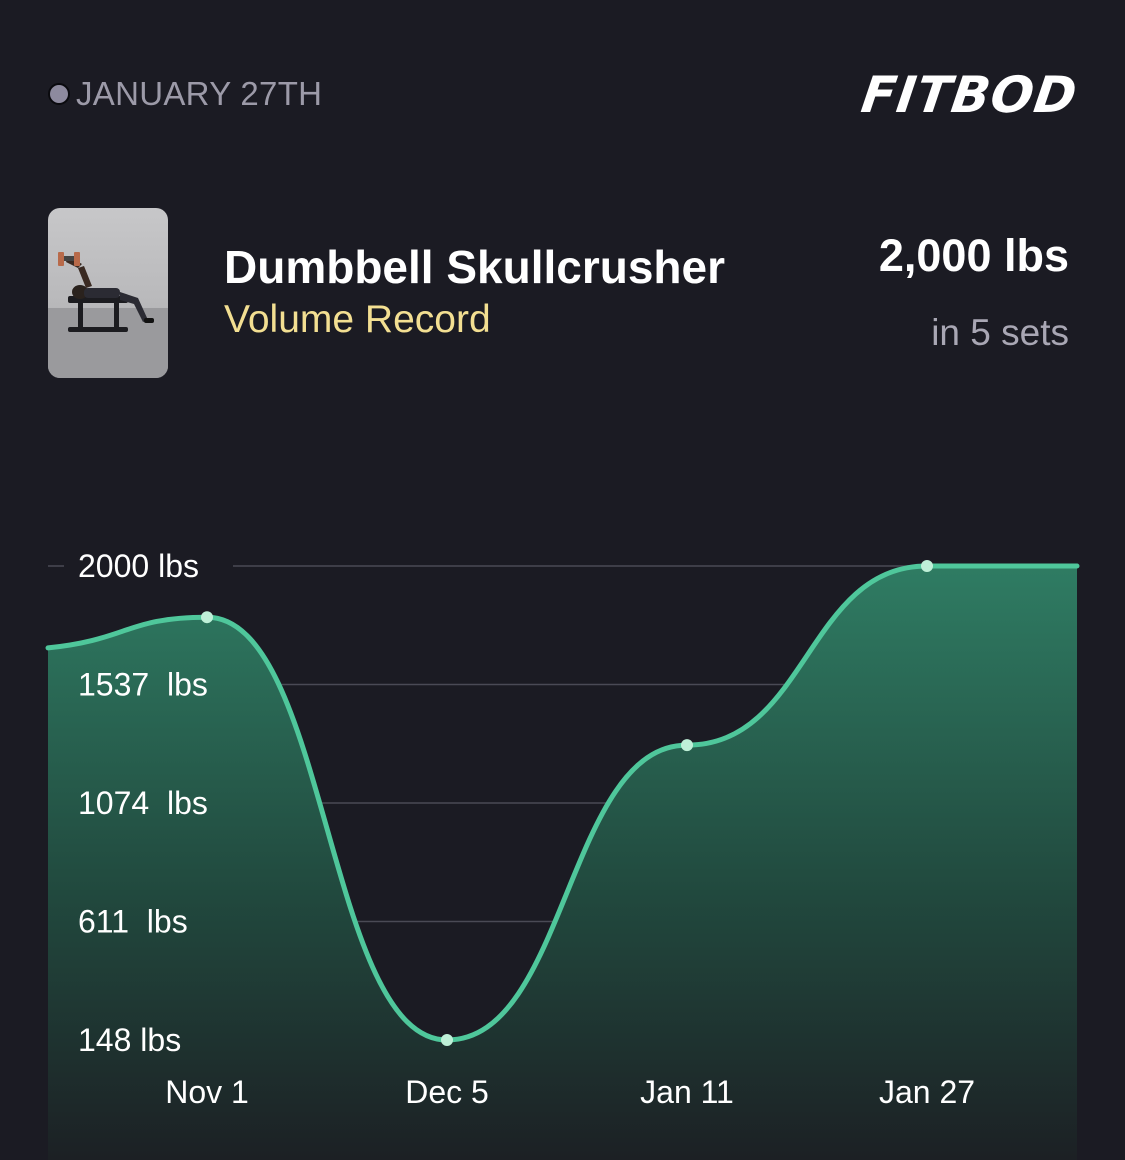 This screenshot has width=1125, height=1160. What do you see at coordinates (199, 93) in the screenshot?
I see `date-label: JANUARY 27TH` at bounding box center [199, 93].